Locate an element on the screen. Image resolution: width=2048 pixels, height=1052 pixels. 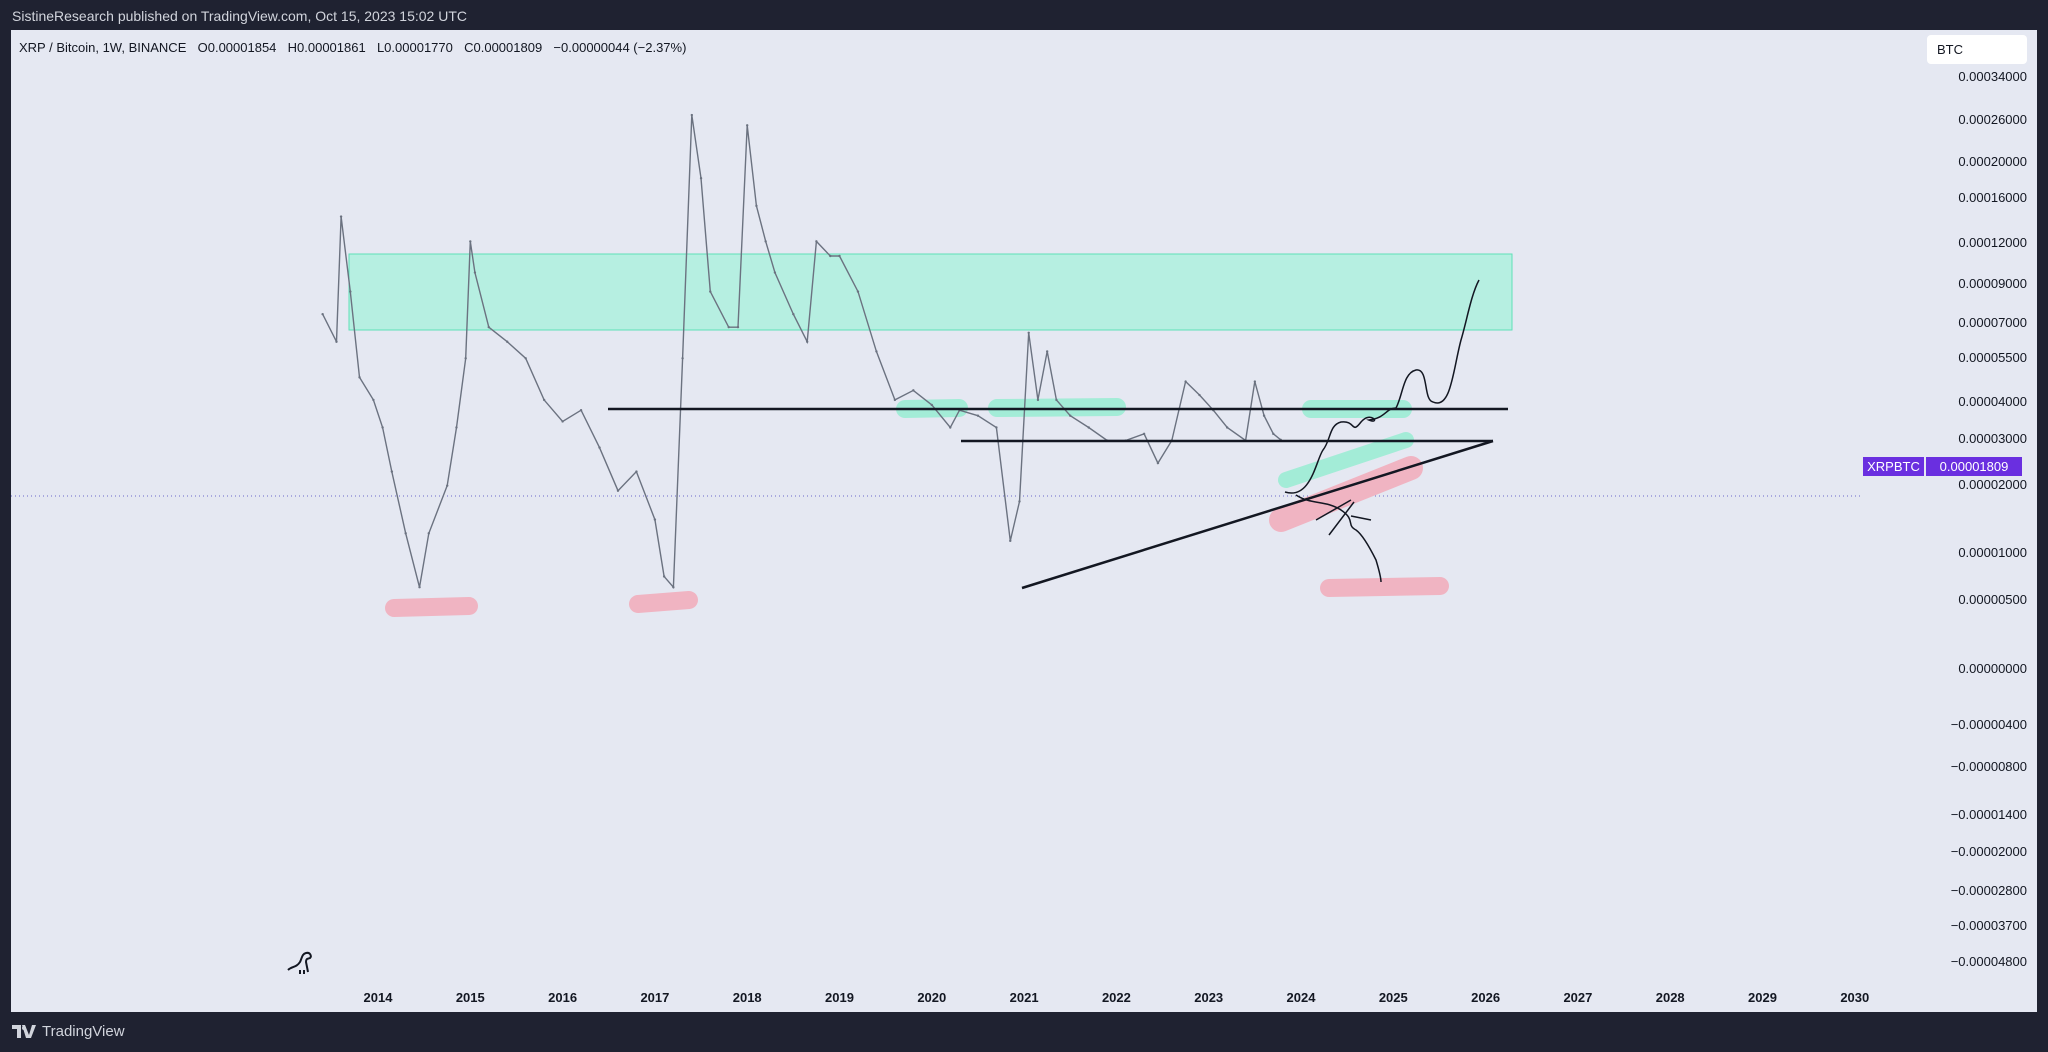
low-value: L0.00001770 is located at coordinates (414, 47).